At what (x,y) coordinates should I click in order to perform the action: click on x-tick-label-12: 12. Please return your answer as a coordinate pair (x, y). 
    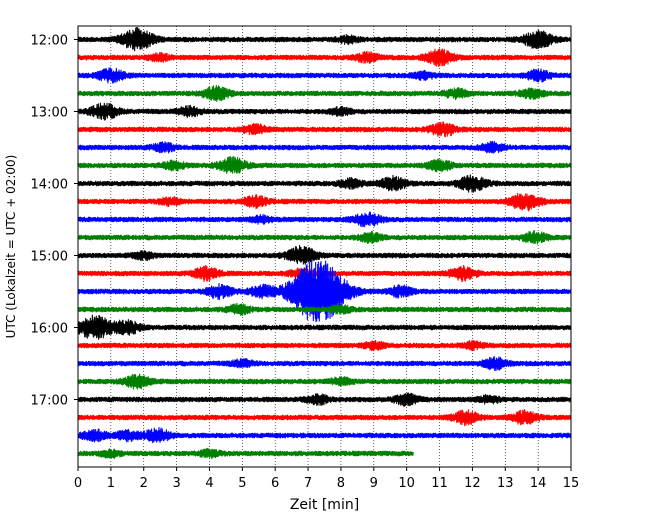
    Looking at the image, I should click on (472, 483).